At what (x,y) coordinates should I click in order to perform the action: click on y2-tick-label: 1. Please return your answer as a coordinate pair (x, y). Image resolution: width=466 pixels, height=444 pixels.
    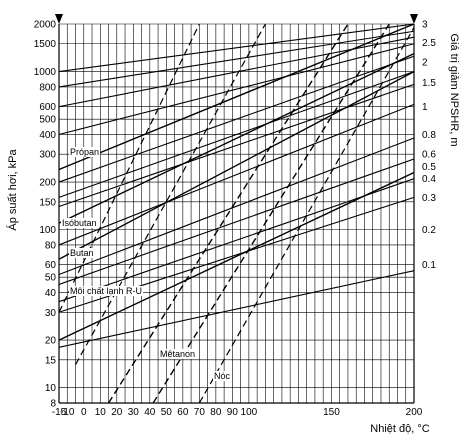
    Looking at the image, I should click on (425, 107).